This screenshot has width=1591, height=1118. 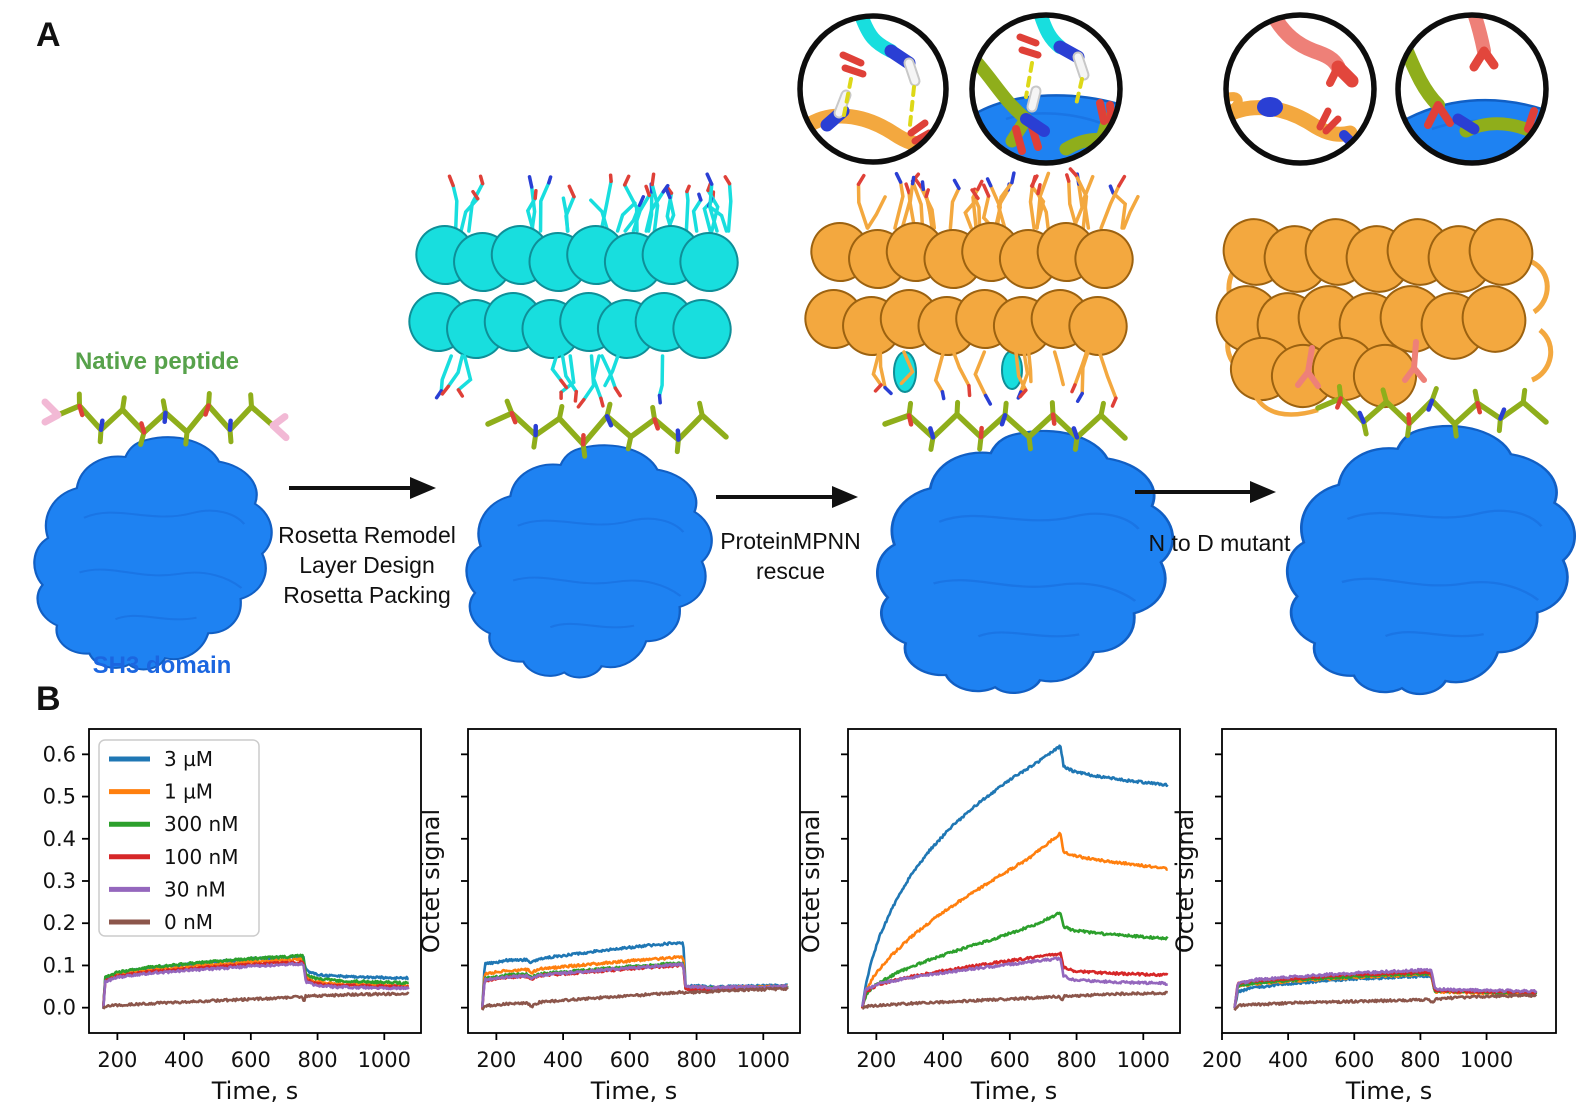 What do you see at coordinates (201, 824) in the screenshot?
I see `legend-label: 300 nM` at bounding box center [201, 824].